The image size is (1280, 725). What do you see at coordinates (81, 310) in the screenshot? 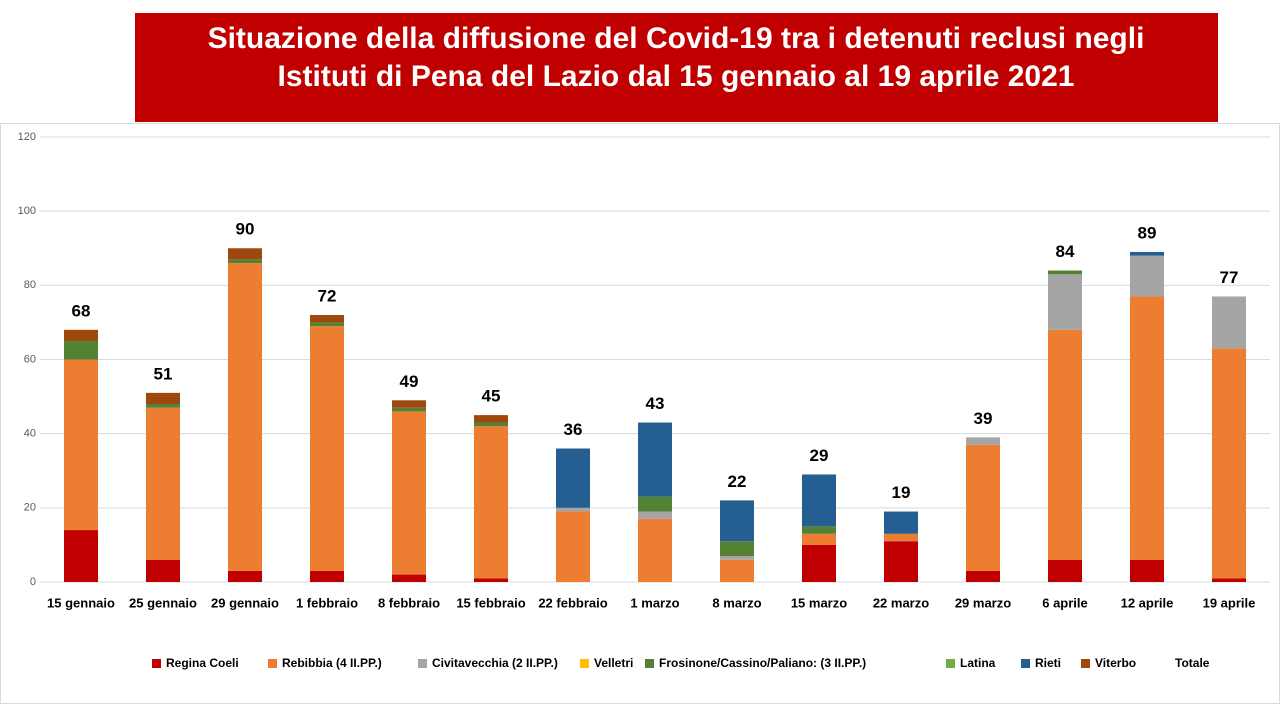
I see `total-label: 68` at bounding box center [81, 310].